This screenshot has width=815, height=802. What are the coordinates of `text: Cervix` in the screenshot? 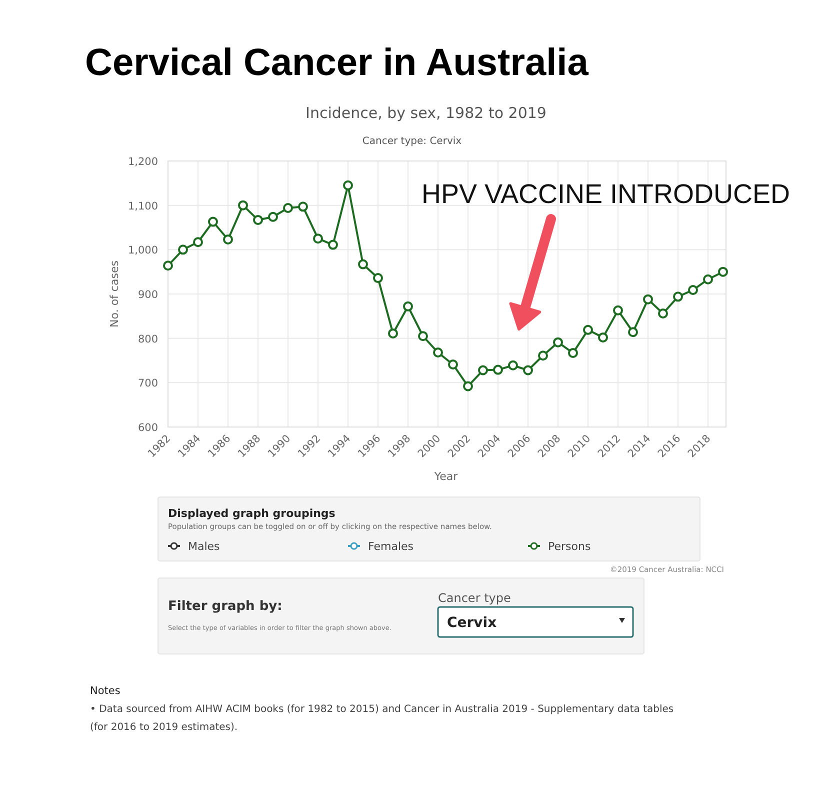 It's located at (472, 623).